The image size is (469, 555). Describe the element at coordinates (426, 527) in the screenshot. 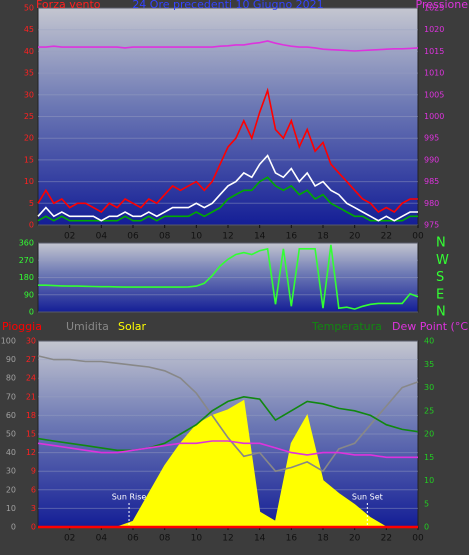

I see `y2ticks-label: 0` at that location.